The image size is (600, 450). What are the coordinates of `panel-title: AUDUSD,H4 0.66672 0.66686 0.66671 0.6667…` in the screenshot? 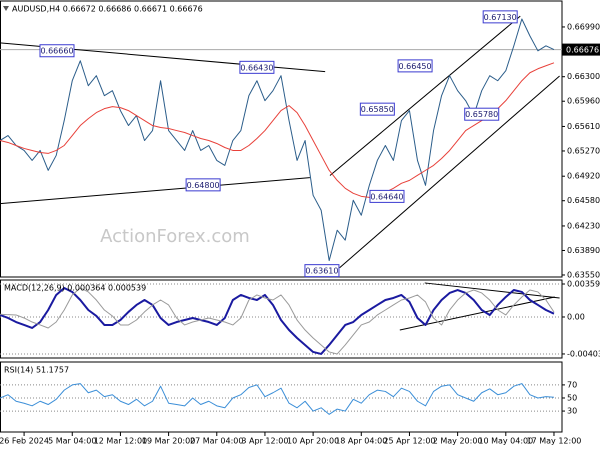 It's located at (107, 9).